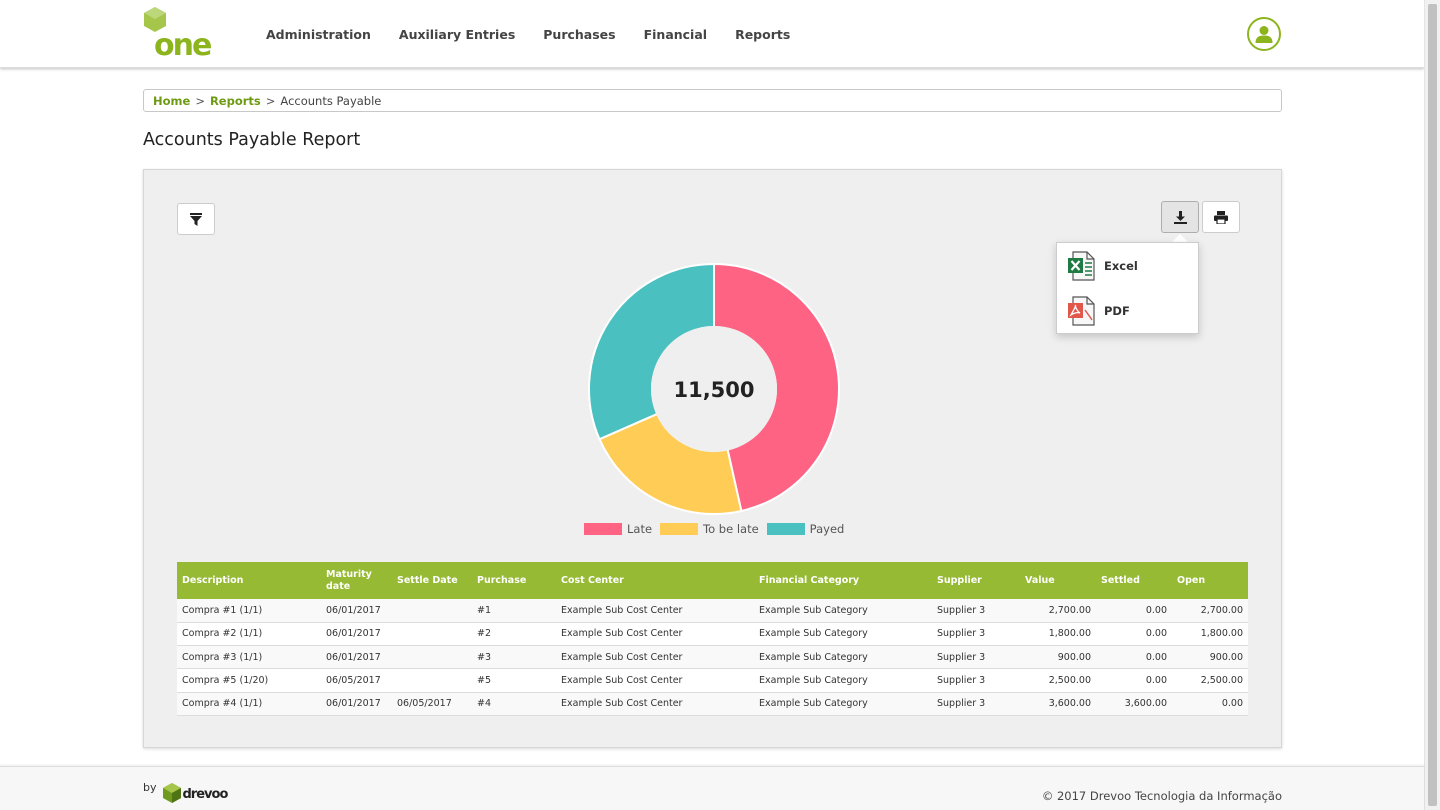  I want to click on user-icon, so click(1264, 34).